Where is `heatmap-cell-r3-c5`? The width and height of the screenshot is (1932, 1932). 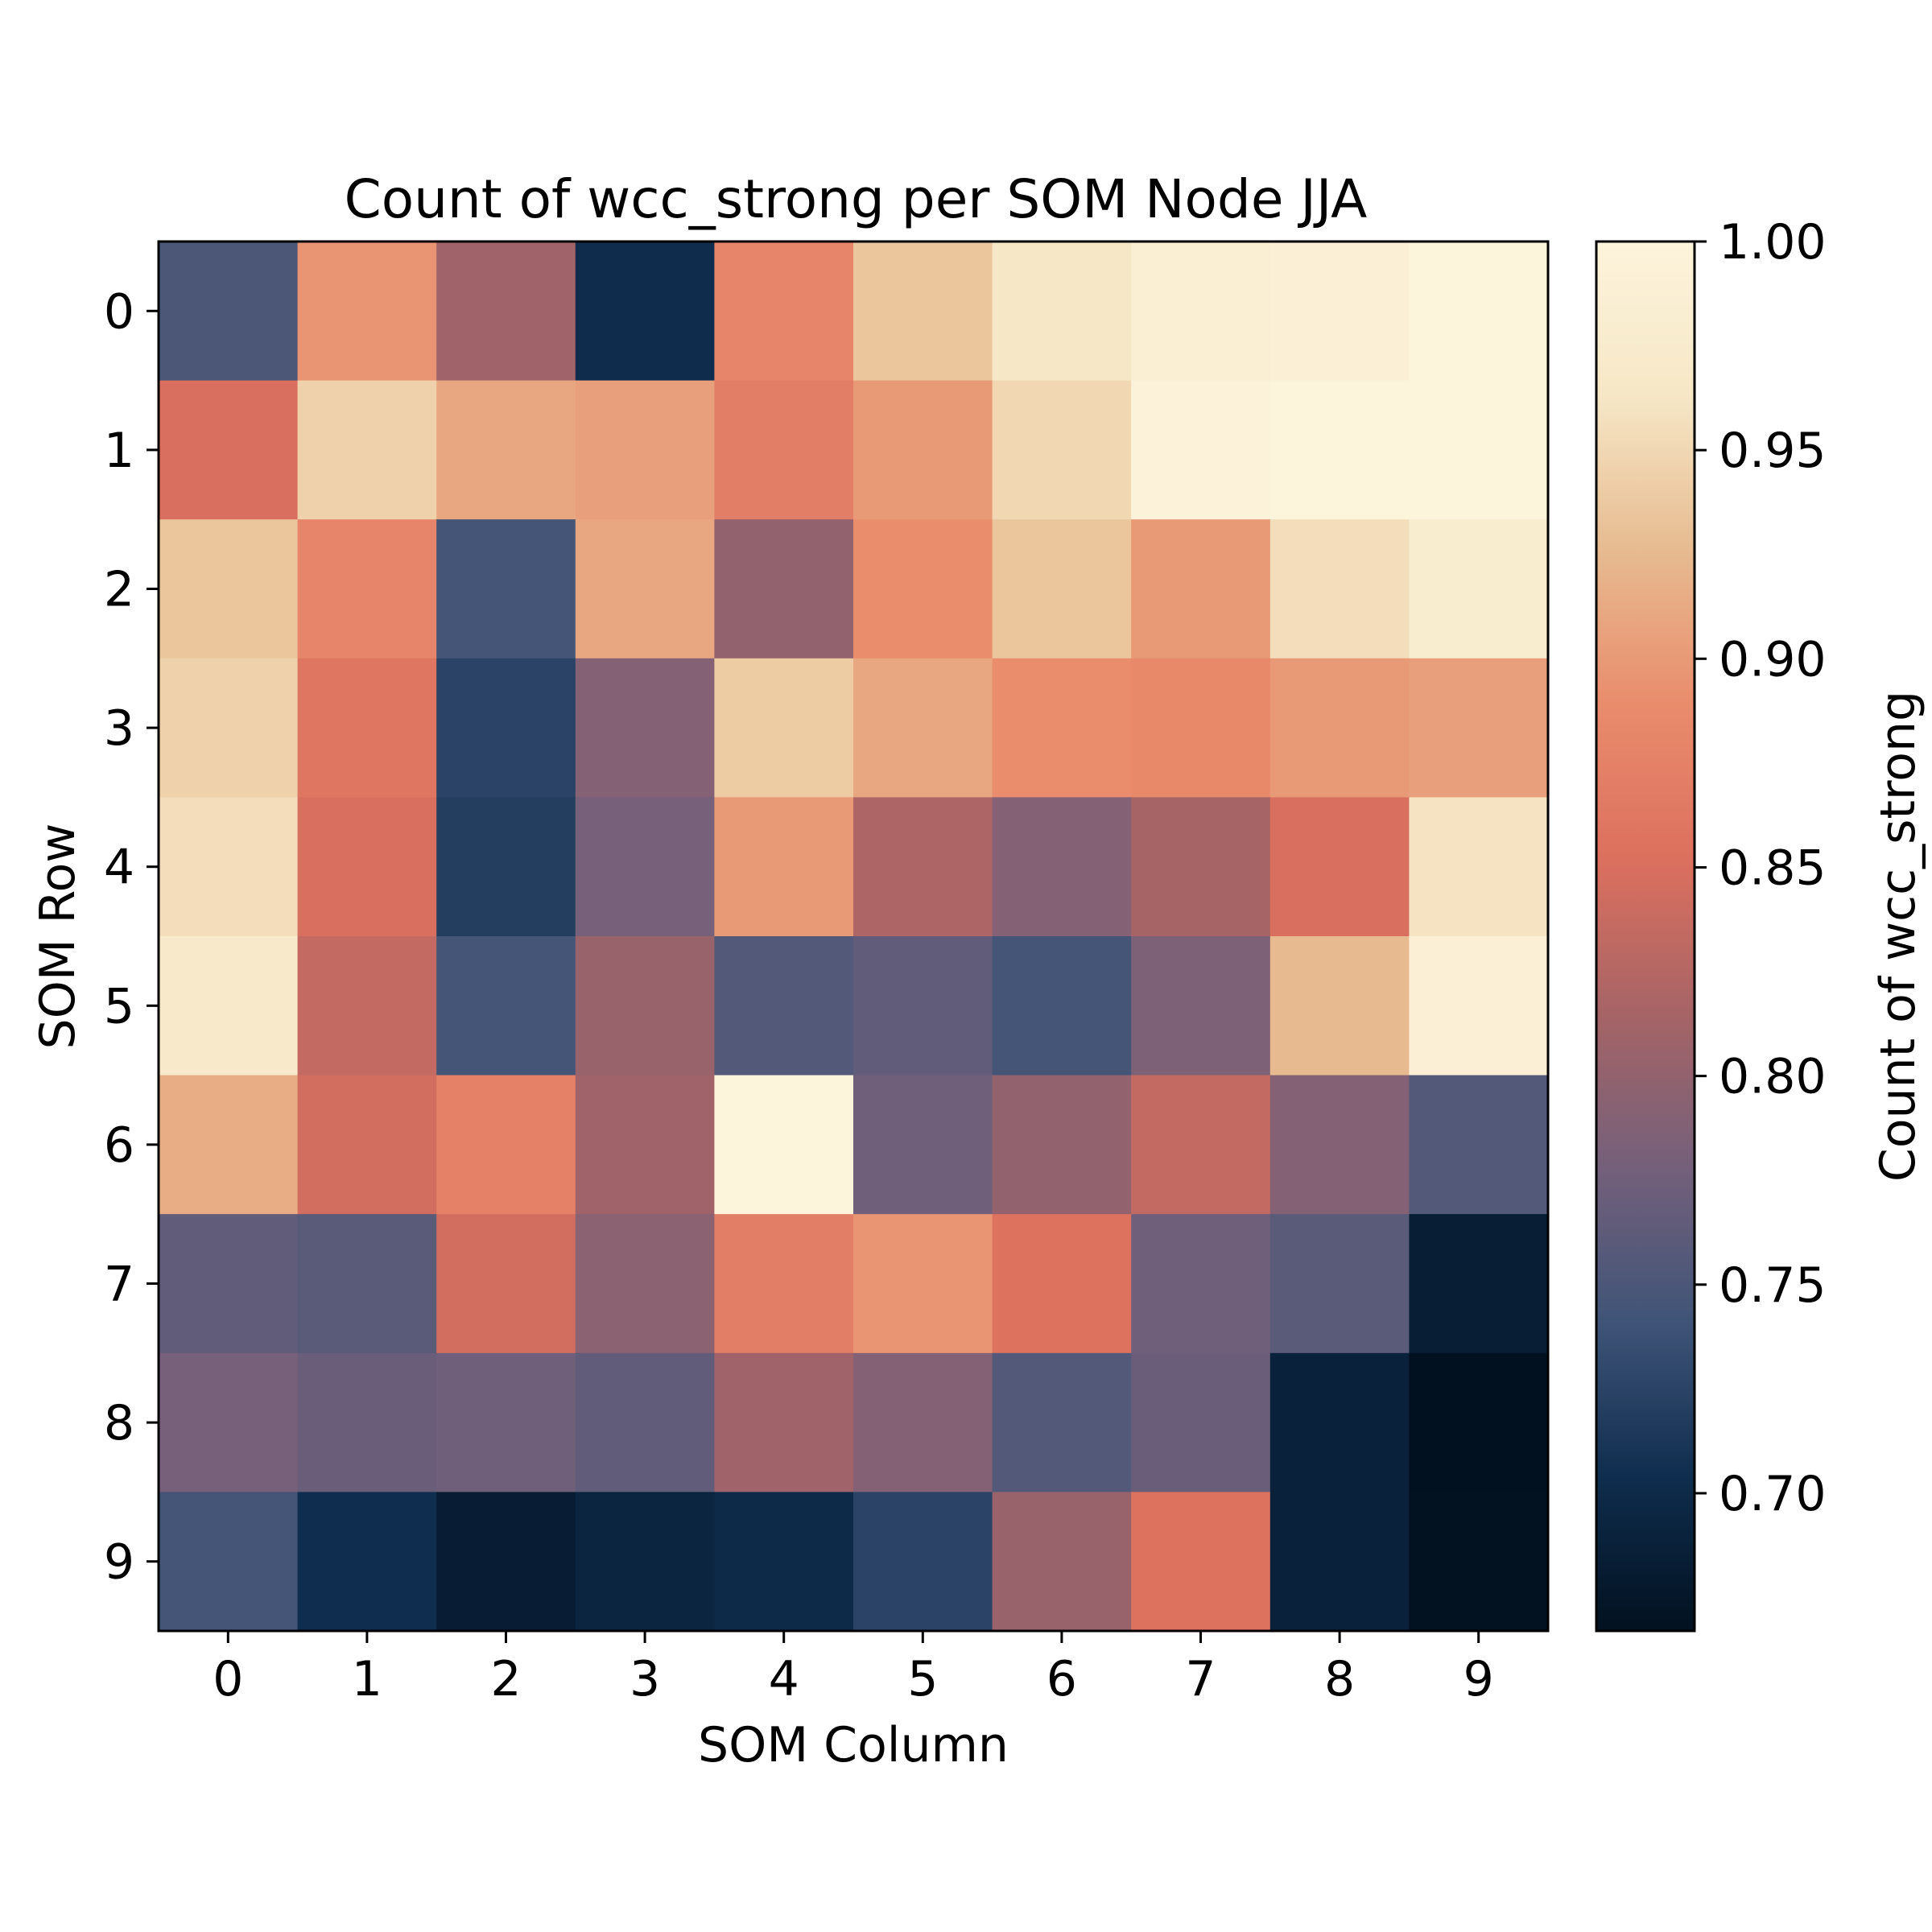 heatmap-cell-r3-c5 is located at coordinates (923, 728).